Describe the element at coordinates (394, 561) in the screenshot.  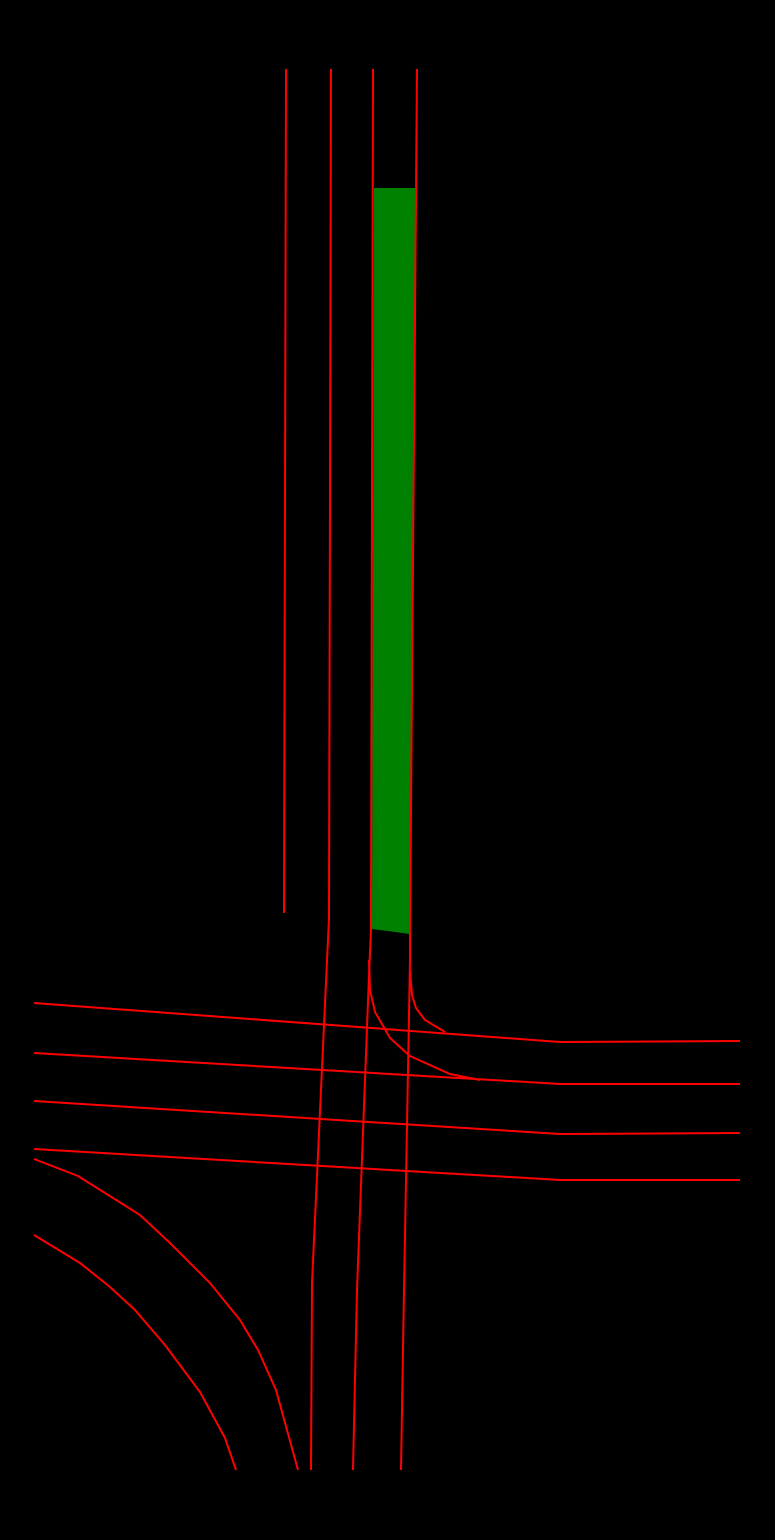
I see `highlighted-lane` at that location.